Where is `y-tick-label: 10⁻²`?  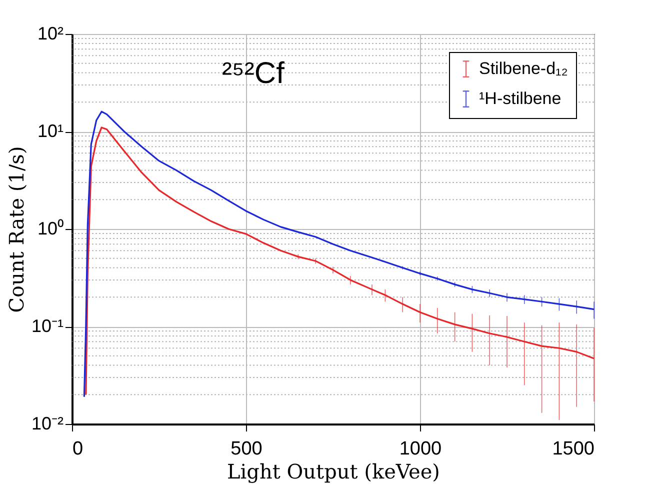
y-tick-label: 10⁻² is located at coordinates (47, 424).